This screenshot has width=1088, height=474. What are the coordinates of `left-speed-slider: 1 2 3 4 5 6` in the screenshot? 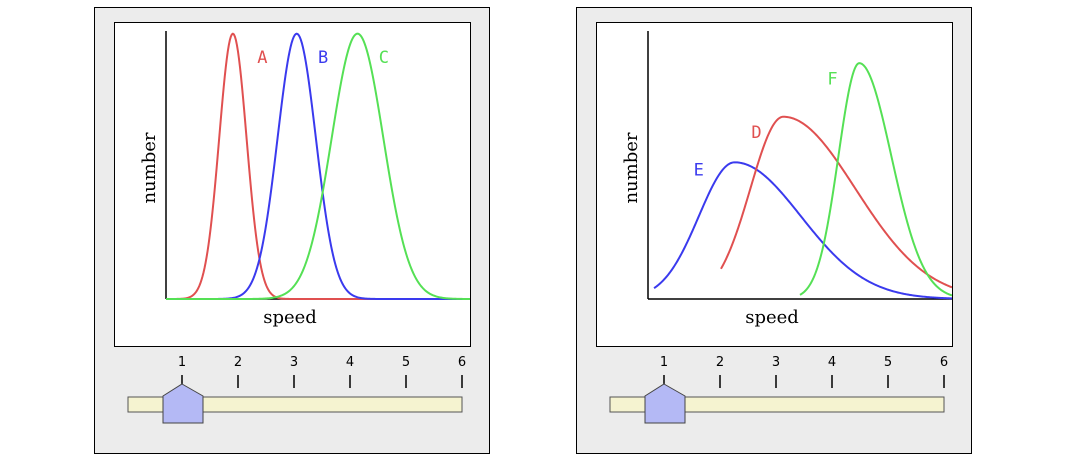 It's located at (292, 393).